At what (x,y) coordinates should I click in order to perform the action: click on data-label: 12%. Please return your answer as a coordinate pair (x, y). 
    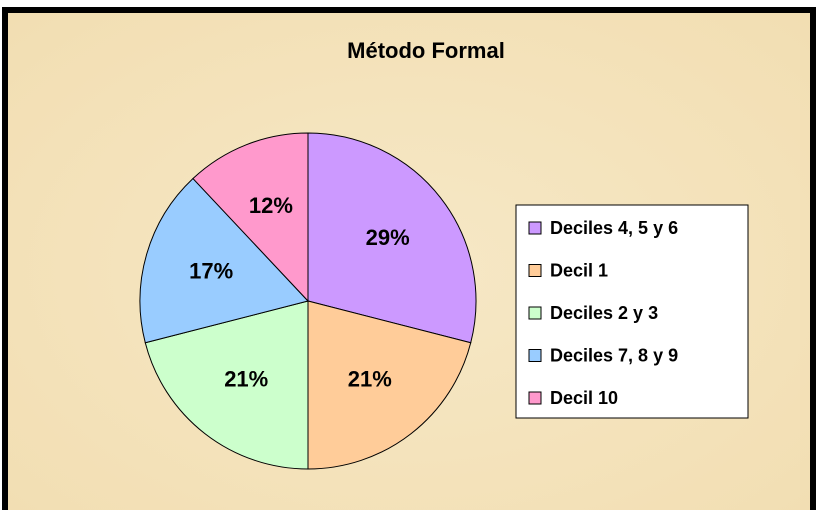
    Looking at the image, I should click on (271, 205).